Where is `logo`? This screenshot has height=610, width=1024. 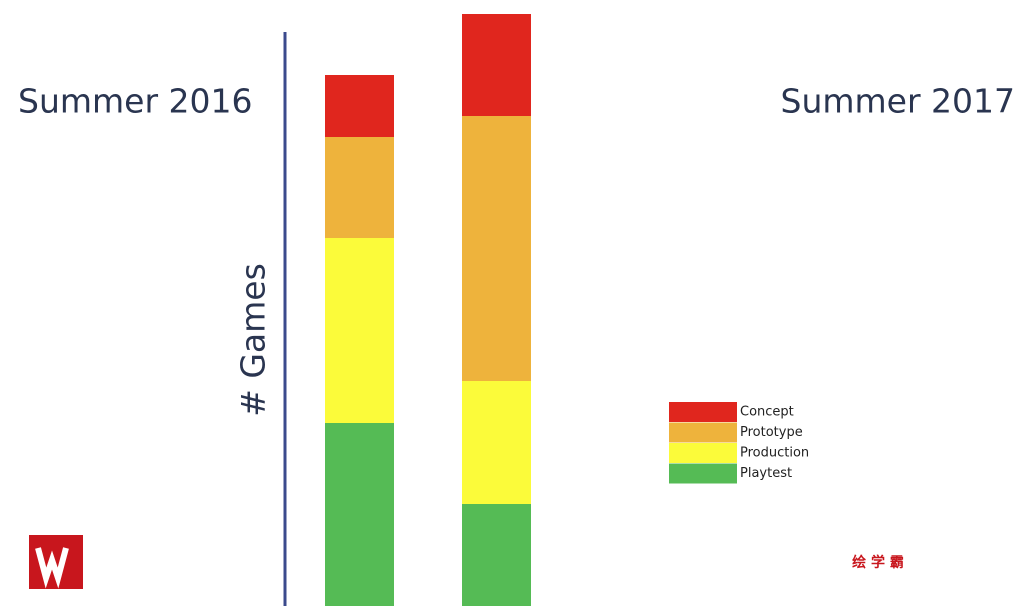
logo is located at coordinates (56, 562).